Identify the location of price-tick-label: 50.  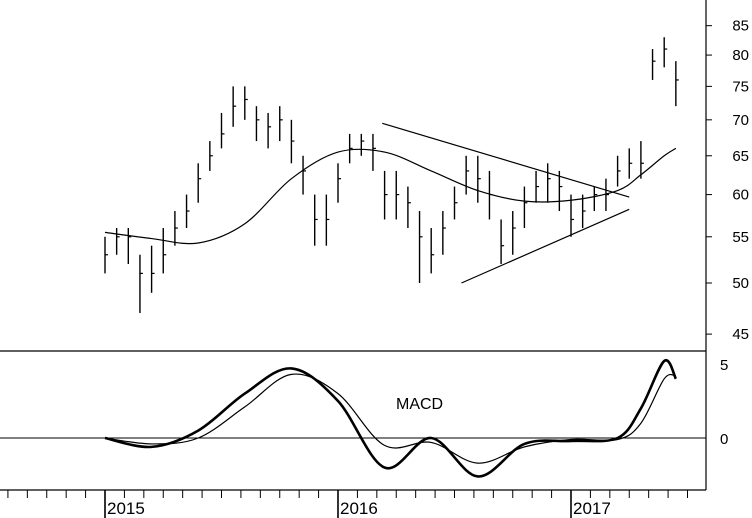
(740, 283).